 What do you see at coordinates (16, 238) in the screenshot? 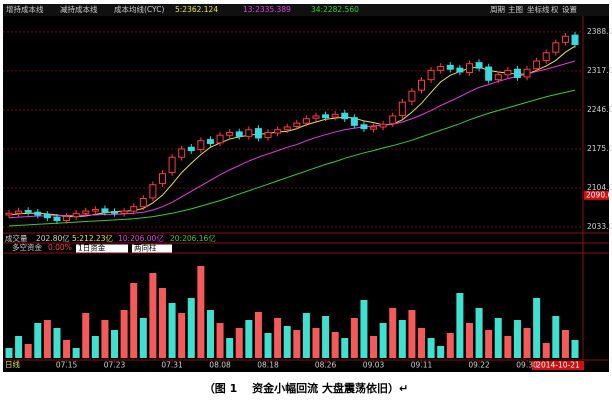
I see `volume-label: 成交量` at bounding box center [16, 238].